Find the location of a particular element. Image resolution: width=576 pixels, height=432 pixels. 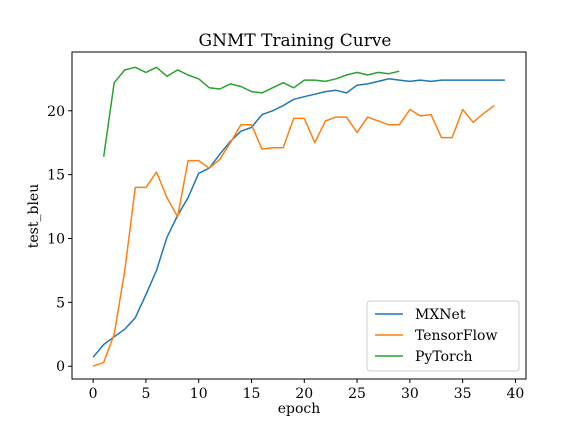

y-tick-label: 10 is located at coordinates (56, 239).